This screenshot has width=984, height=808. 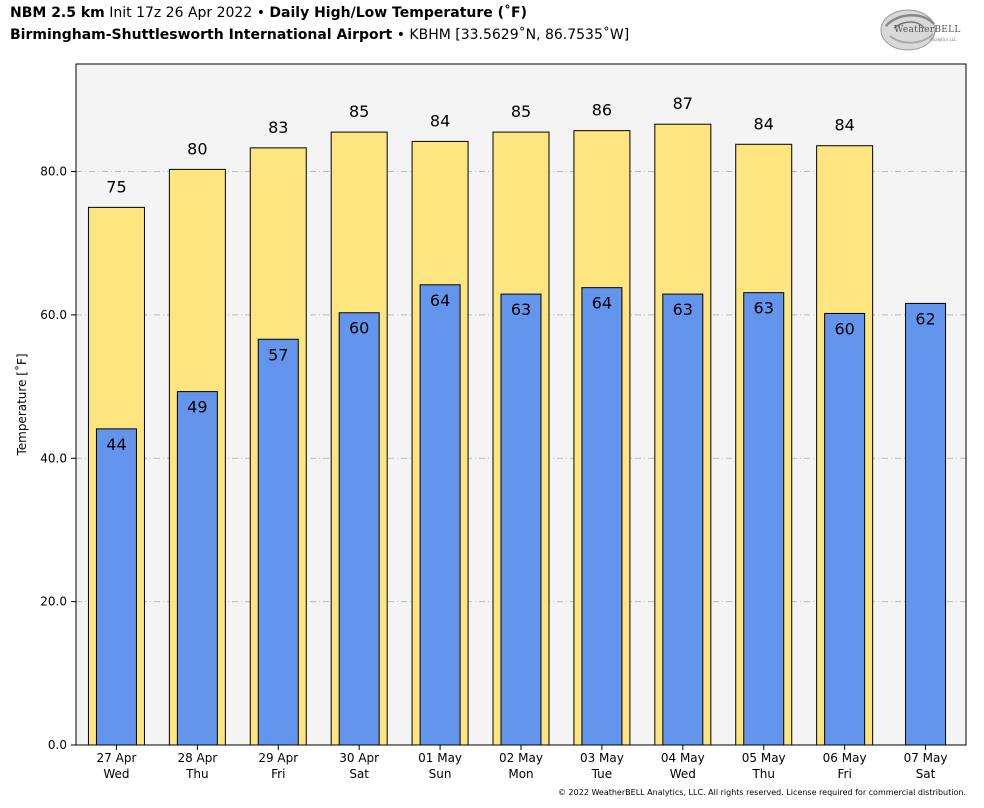 What do you see at coordinates (440, 758) in the screenshot?
I see `x-tick-date: 01 May` at bounding box center [440, 758].